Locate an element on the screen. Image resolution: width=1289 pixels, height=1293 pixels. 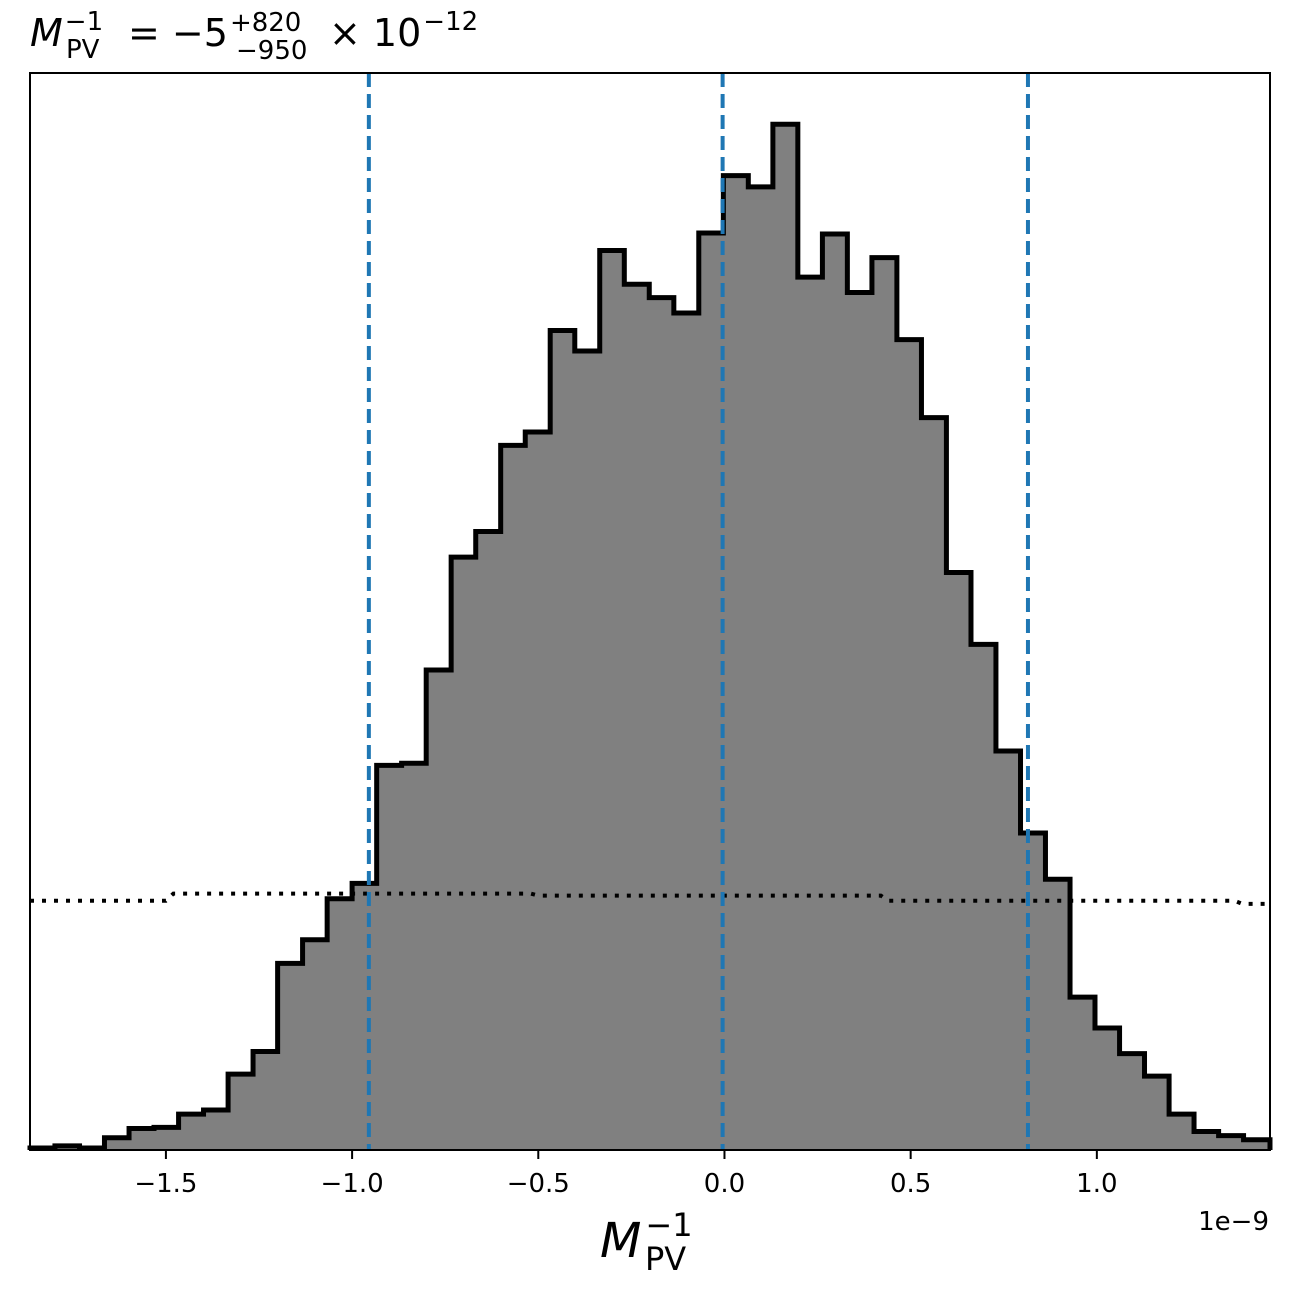
title-equals: = −5 is located at coordinates (178, 33).